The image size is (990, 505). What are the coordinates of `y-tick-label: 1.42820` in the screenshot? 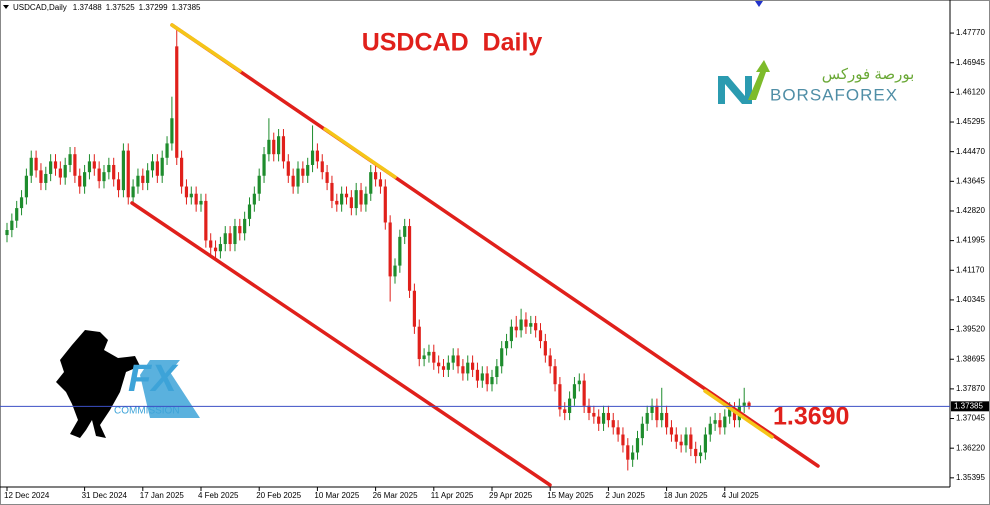 It's located at (970, 210).